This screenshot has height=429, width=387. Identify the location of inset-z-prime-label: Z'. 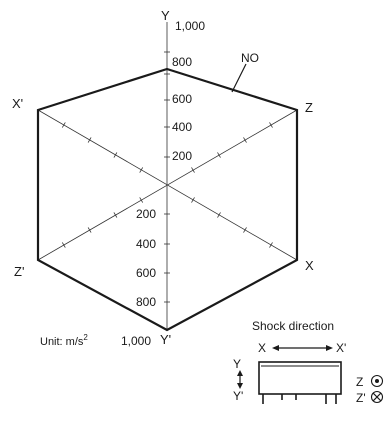
(361, 398).